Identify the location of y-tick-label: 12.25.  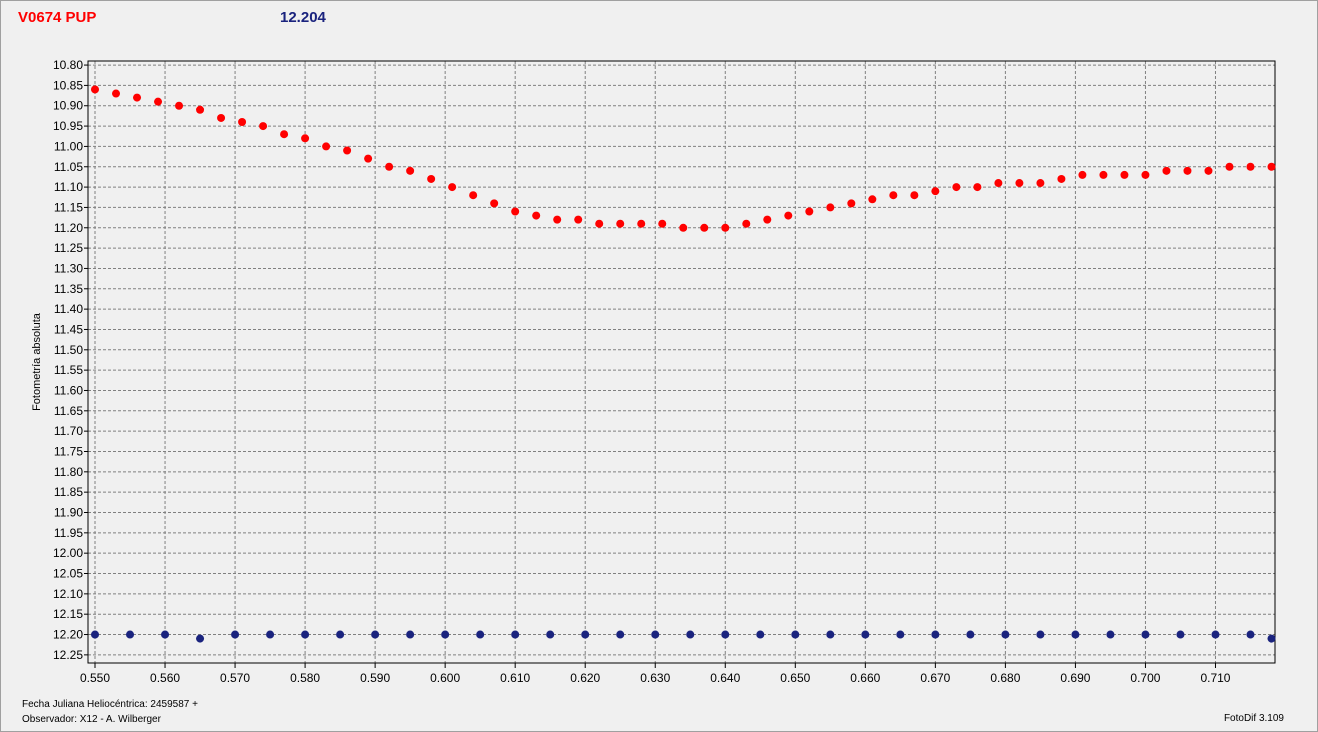
(68, 655).